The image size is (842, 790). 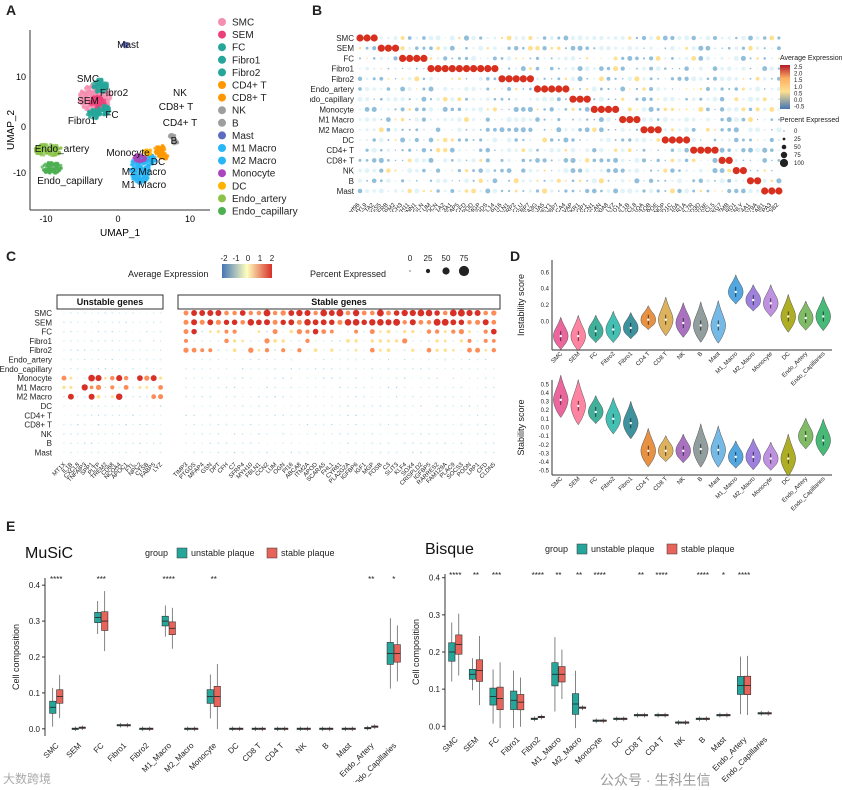 I want to click on violin-ytick: 0.6, so click(x=545, y=273).